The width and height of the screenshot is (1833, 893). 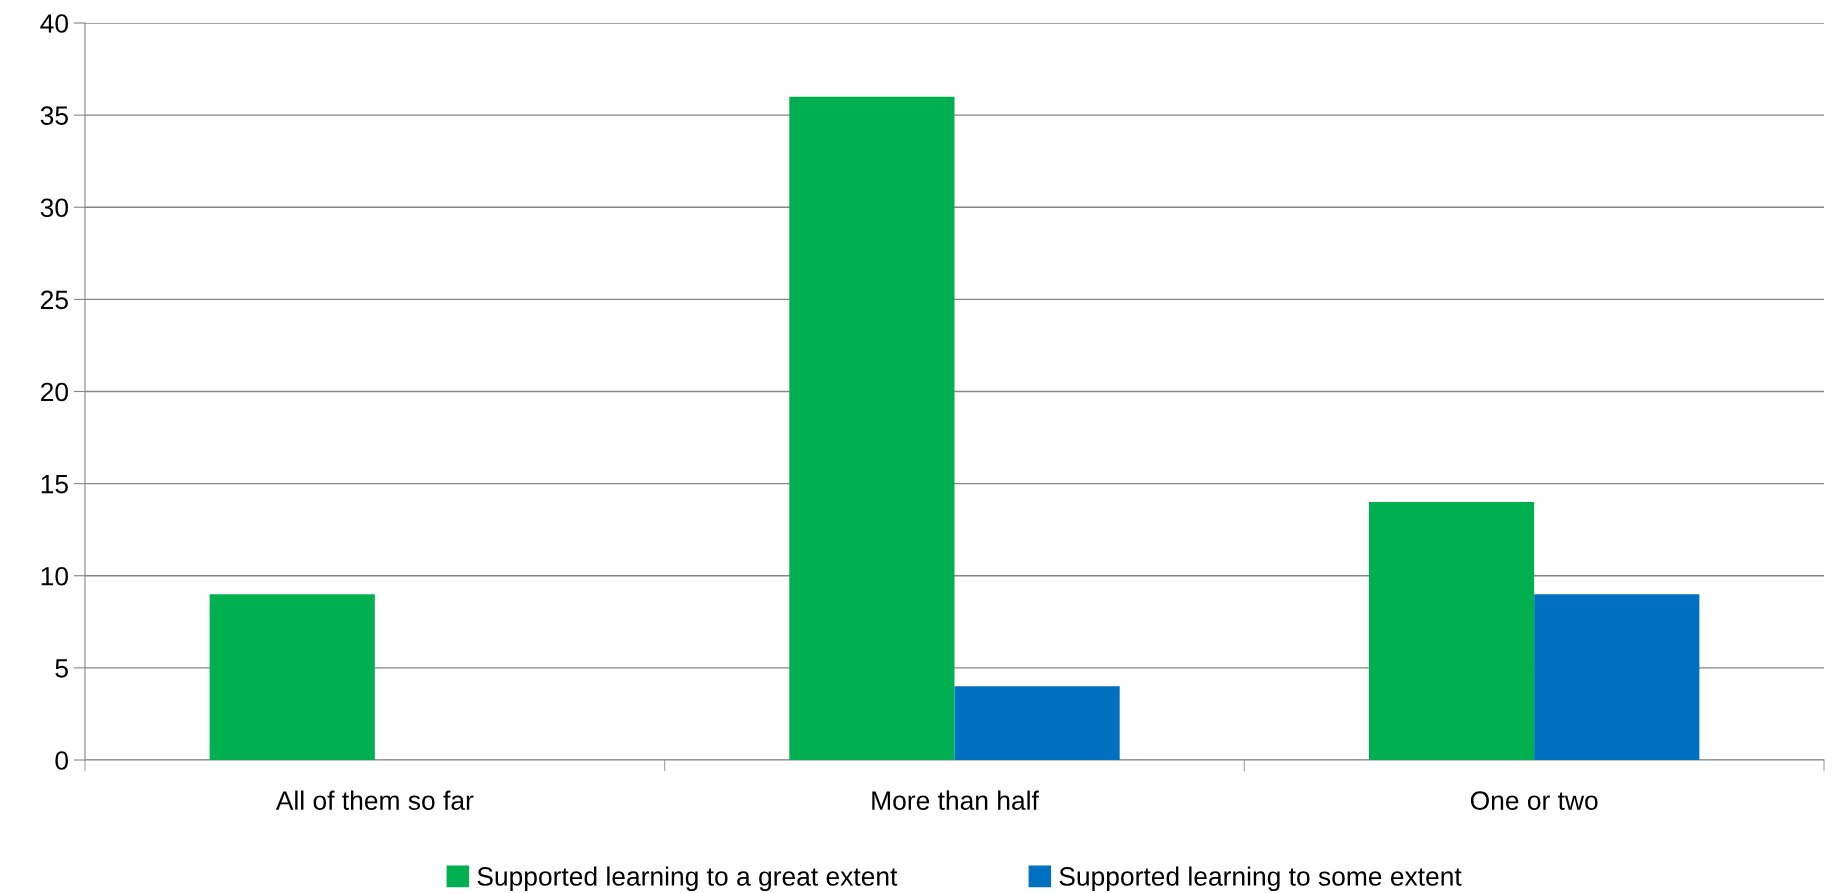 What do you see at coordinates (54, 208) in the screenshot?
I see `y-tick-label: 30` at bounding box center [54, 208].